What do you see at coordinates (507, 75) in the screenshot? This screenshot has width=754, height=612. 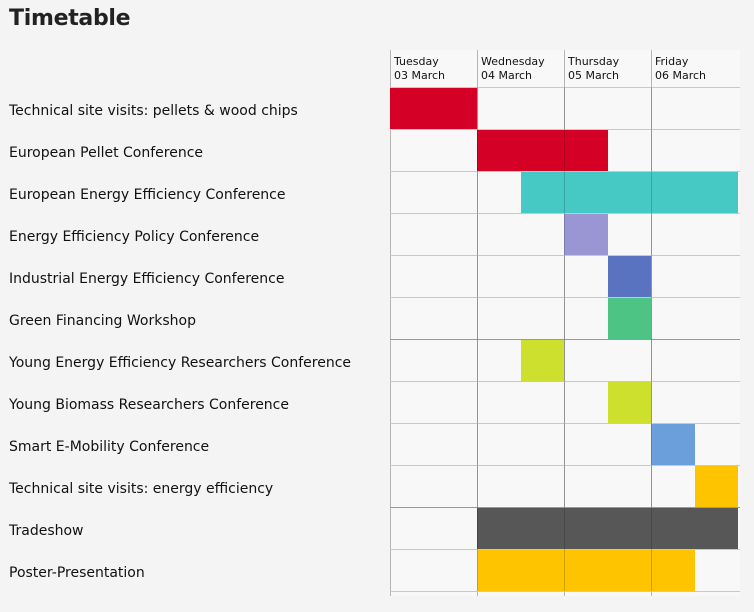 I see `day-date: 04 March` at bounding box center [507, 75].